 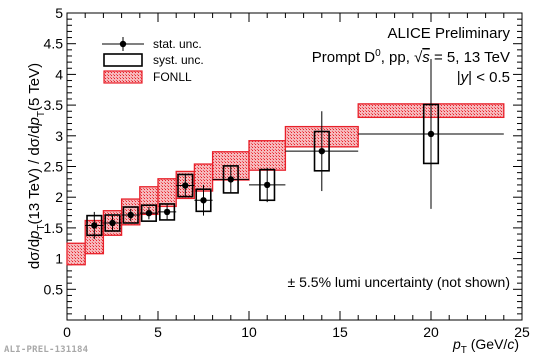 What do you see at coordinates (67, 332) in the screenshot?
I see `x-tick-label: 0` at bounding box center [67, 332].